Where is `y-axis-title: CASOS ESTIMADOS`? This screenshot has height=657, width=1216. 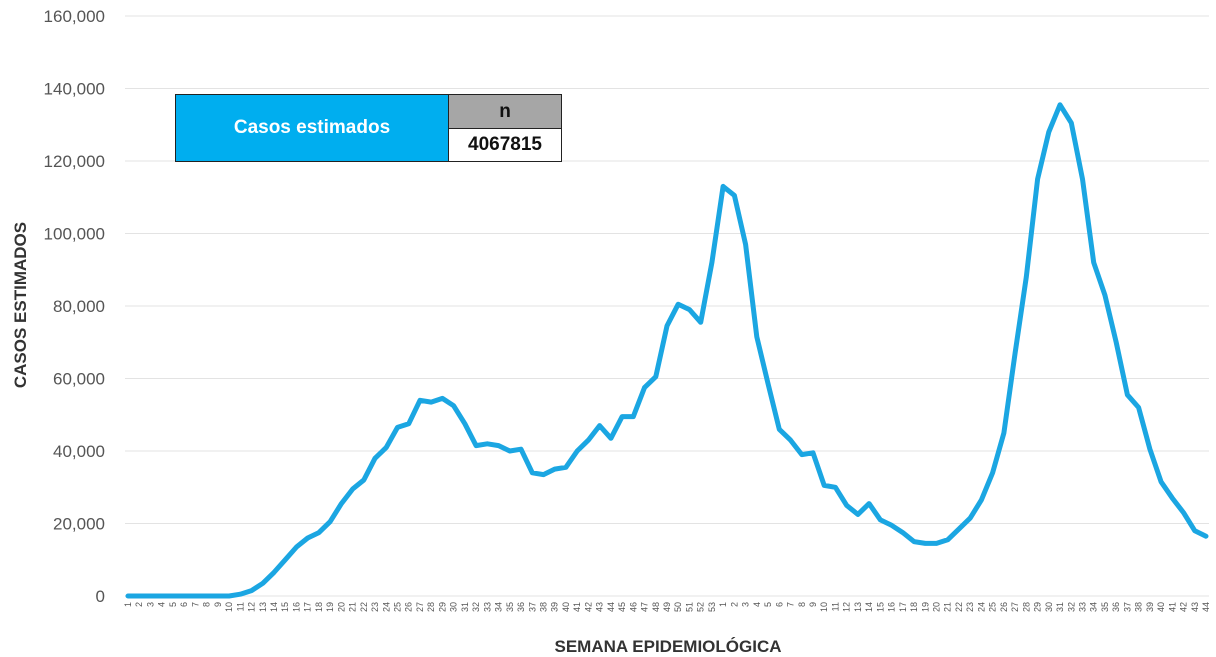
y-axis-title: CASOS ESTIMADOS is located at coordinates (20, 305).